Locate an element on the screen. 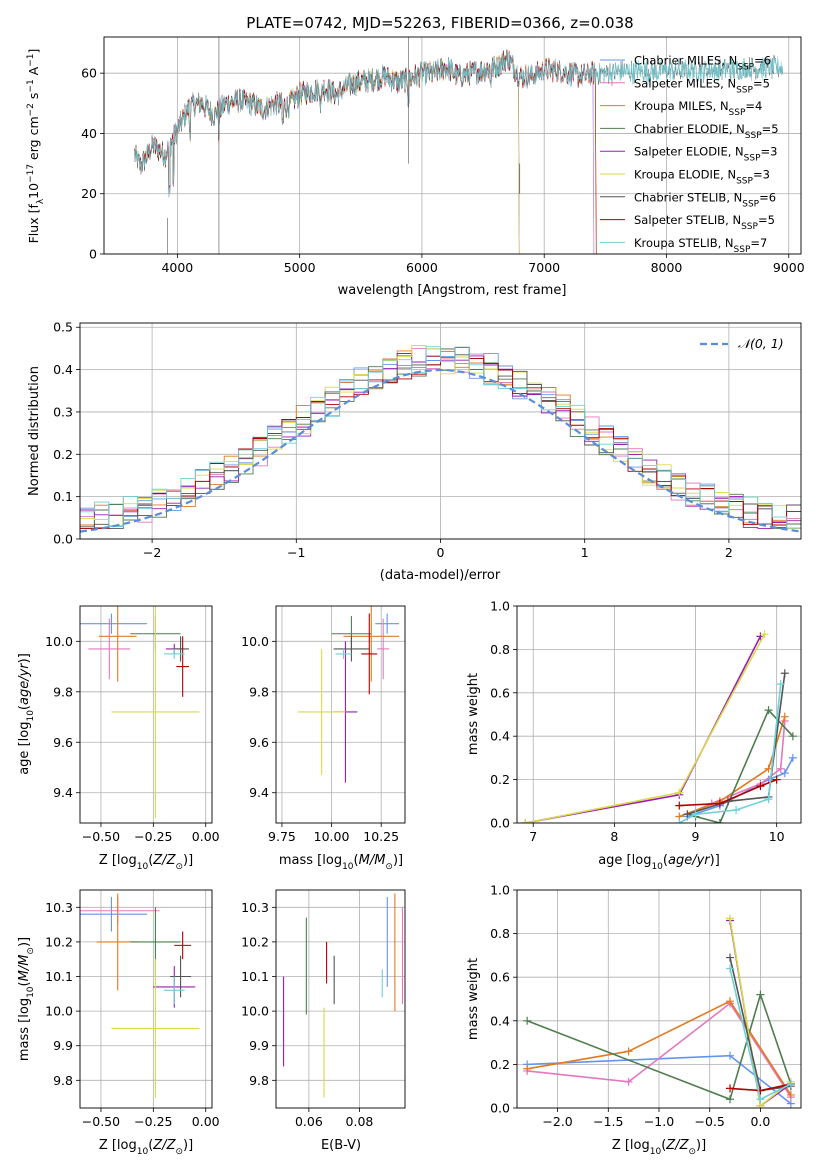 This screenshot has width=819, height=1170. legend-label: Salpeter ELODIE, NSSP=3 is located at coordinates (705, 154).